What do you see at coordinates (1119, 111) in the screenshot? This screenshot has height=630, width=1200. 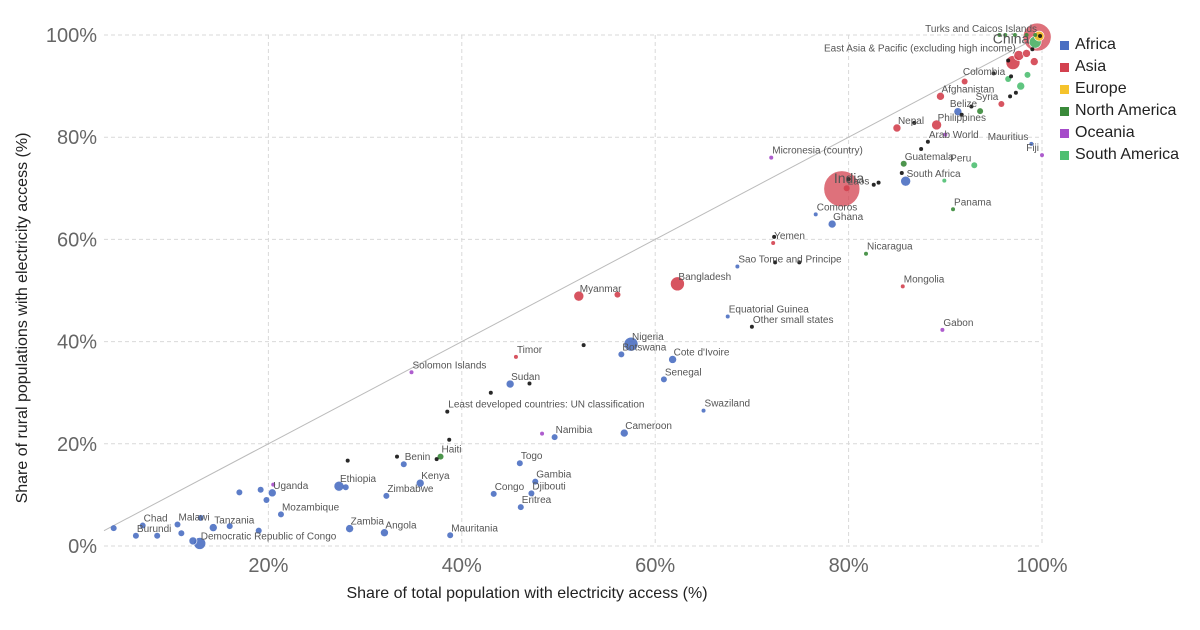 I see `legend-item-north-america: North America` at bounding box center [1119, 111].